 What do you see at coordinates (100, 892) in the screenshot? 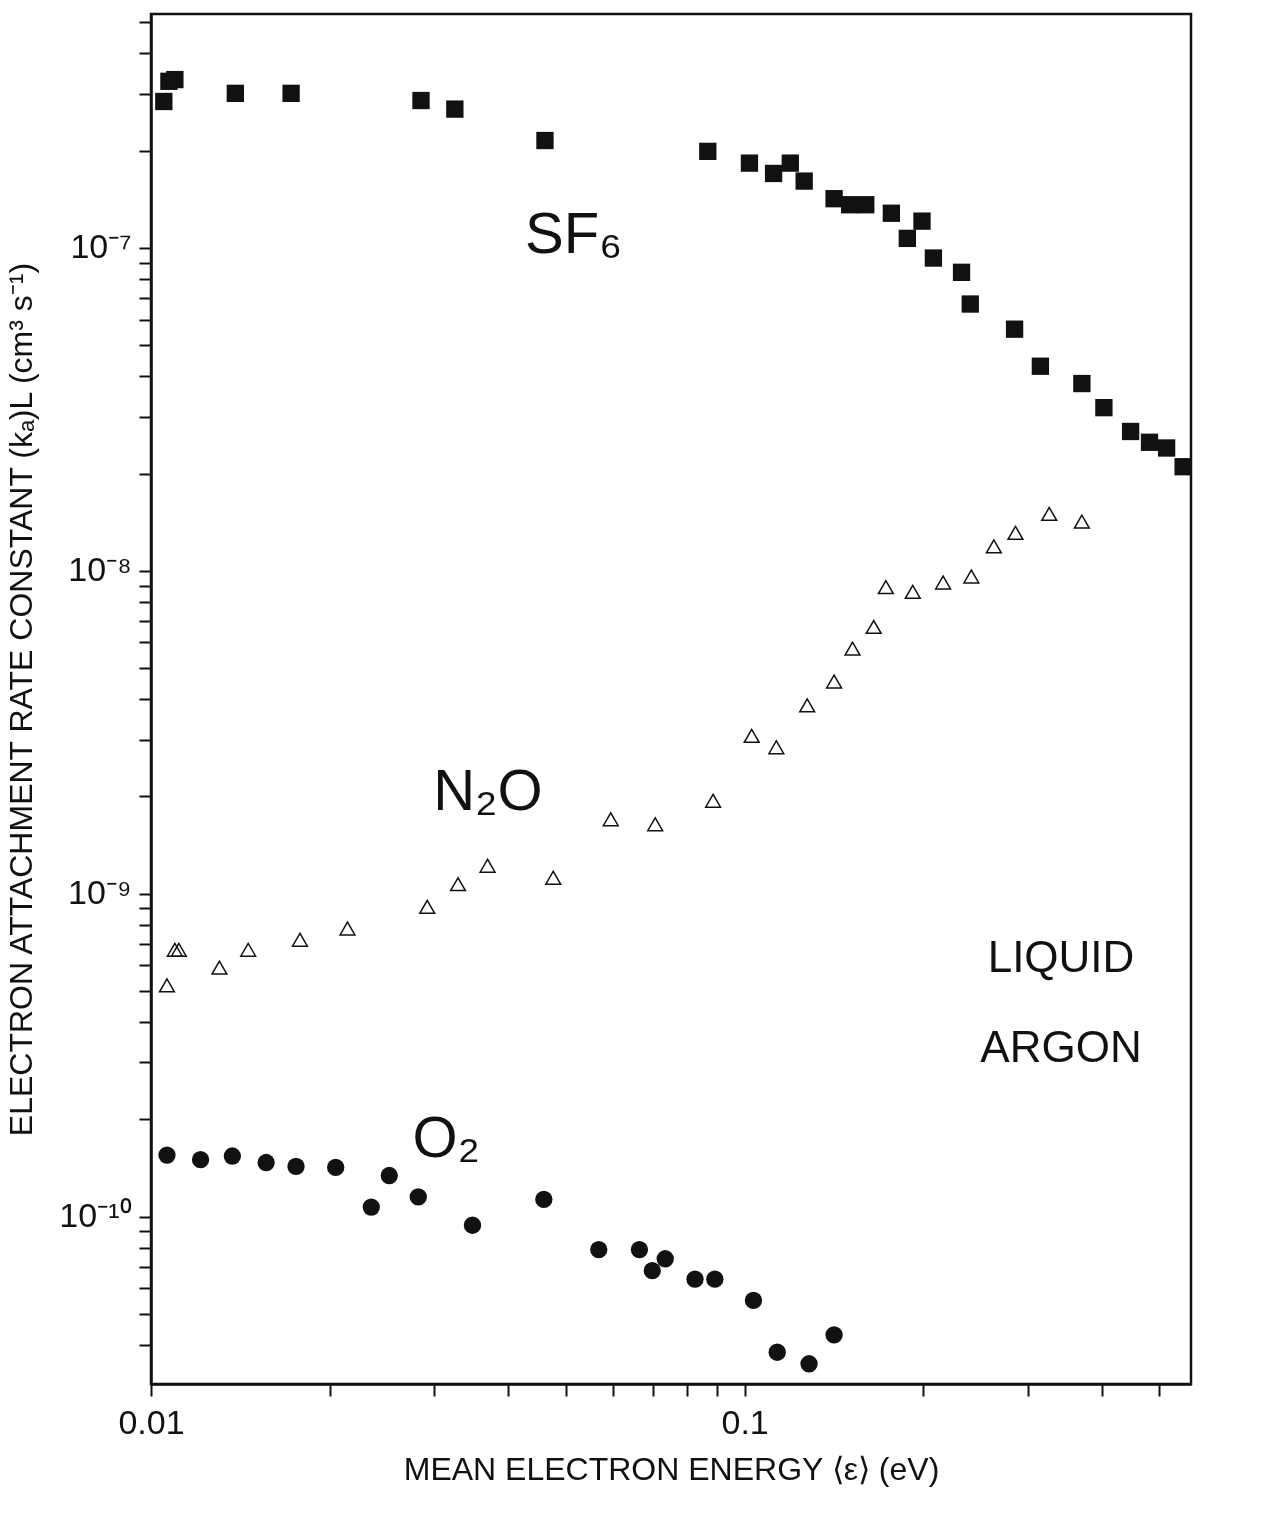
I see `y-tick-label: 10⁻⁹` at bounding box center [100, 892].